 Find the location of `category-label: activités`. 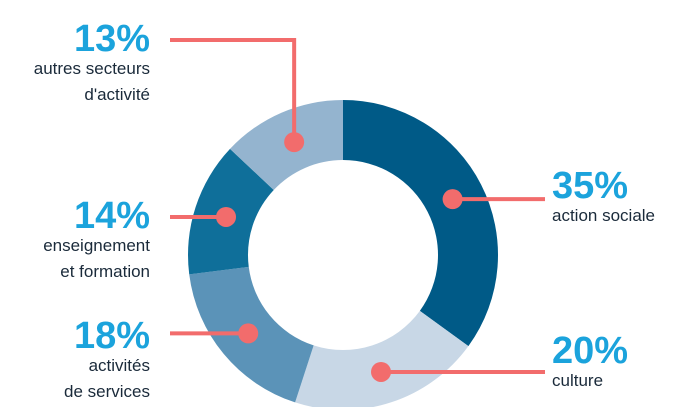

category-label: activités is located at coordinates (119, 365).